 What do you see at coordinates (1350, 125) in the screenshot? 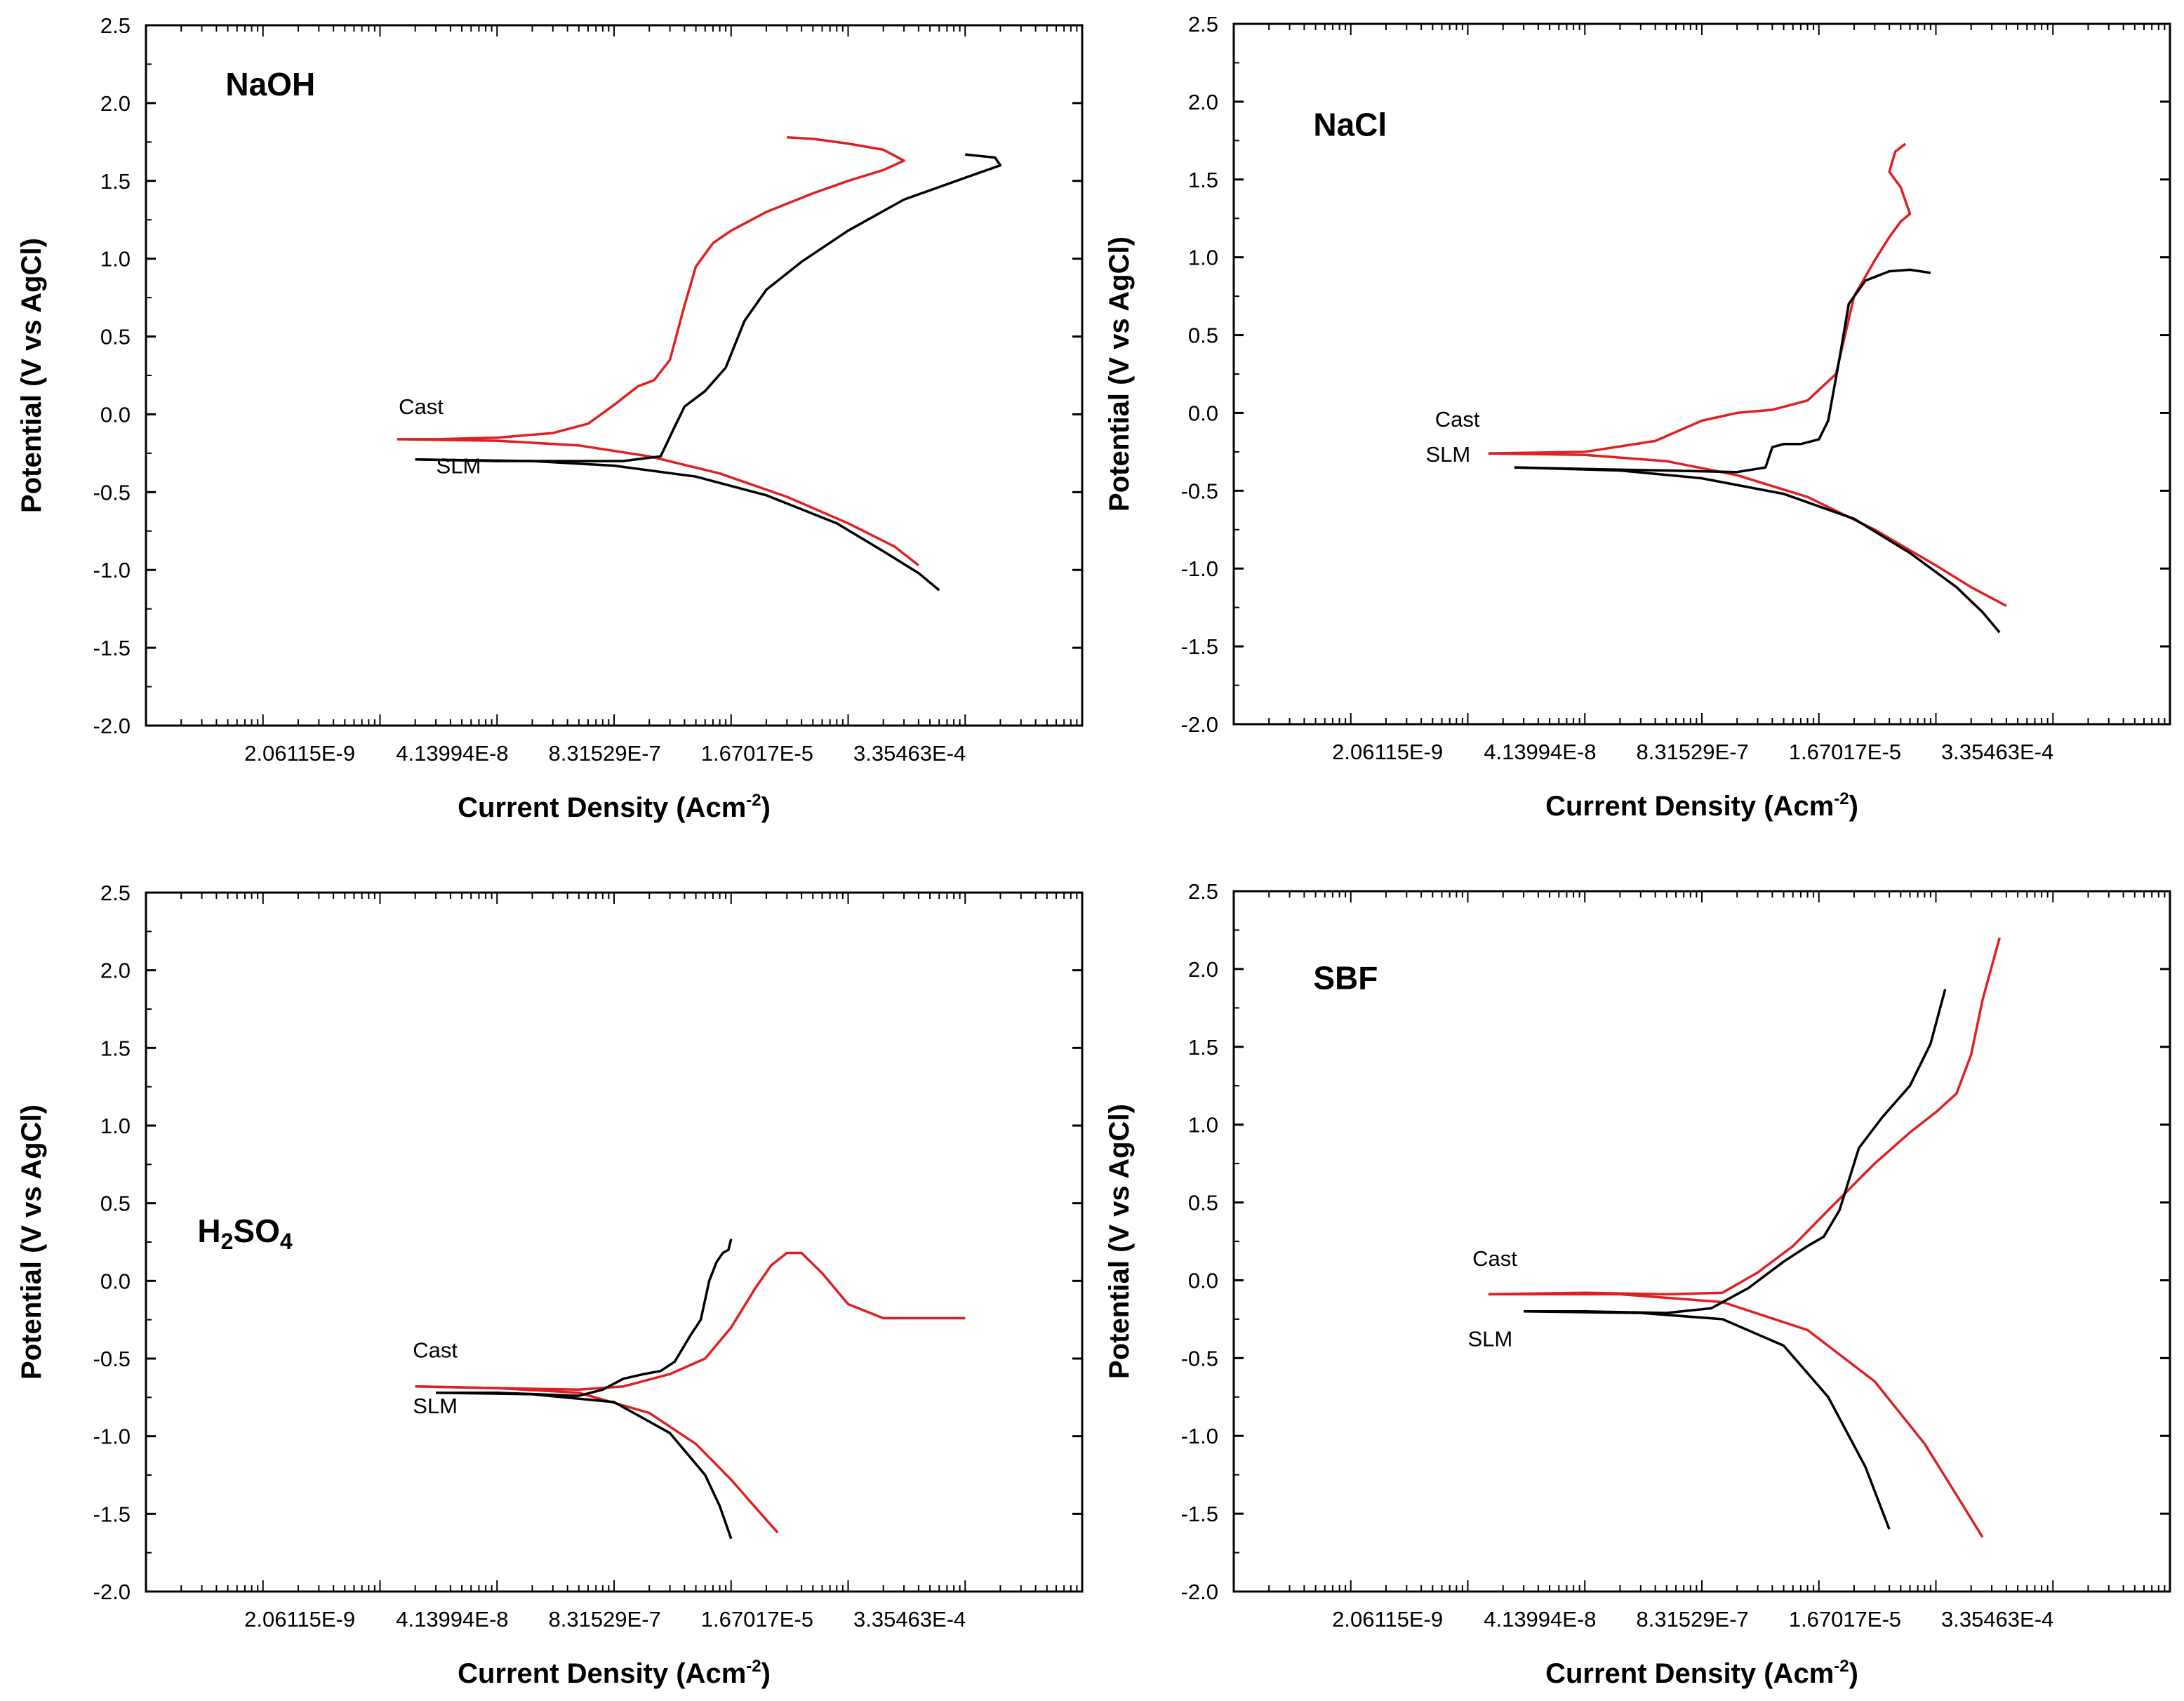
I see `panel-title: NaCl` at bounding box center [1350, 125].